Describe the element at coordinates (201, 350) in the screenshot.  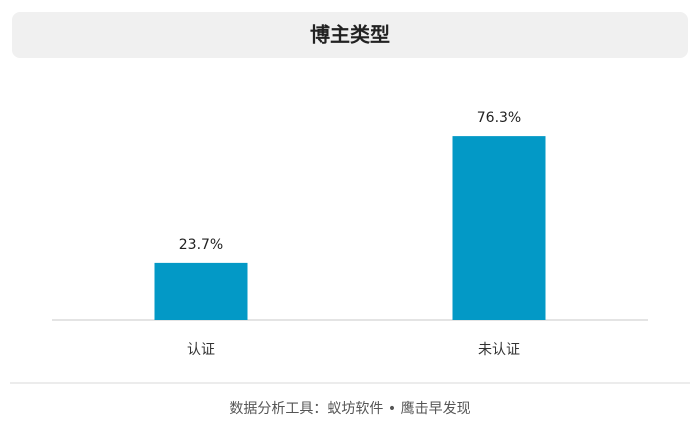
I see `x-tick-label: 认证` at that location.